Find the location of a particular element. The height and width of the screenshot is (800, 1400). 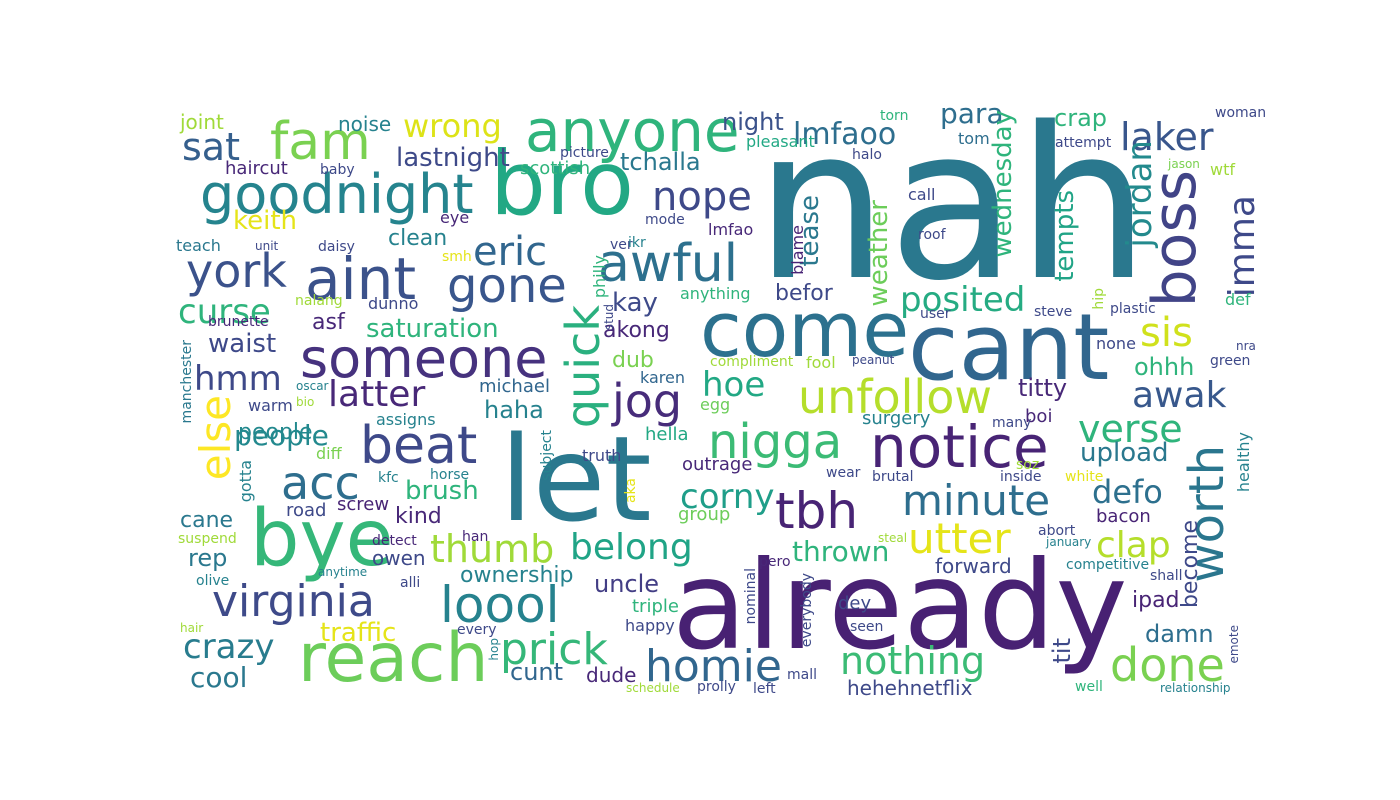

word-nra: nra is located at coordinates (1246, 346).